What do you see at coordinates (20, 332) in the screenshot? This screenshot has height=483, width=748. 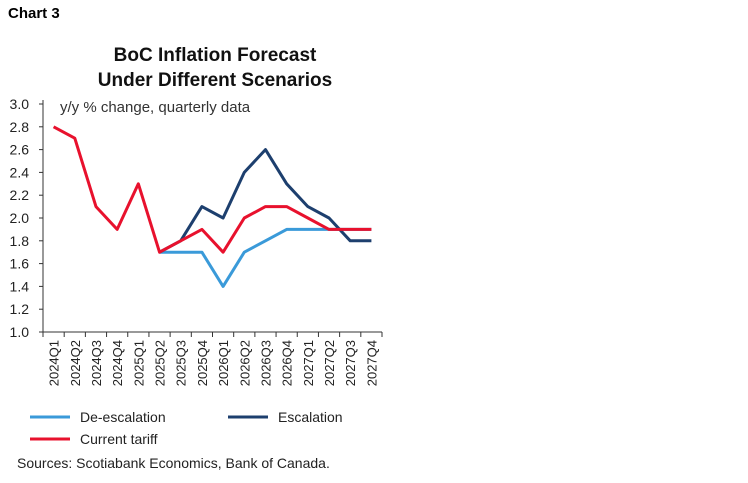 I see `y-tick-label: 1.0` at bounding box center [20, 332].